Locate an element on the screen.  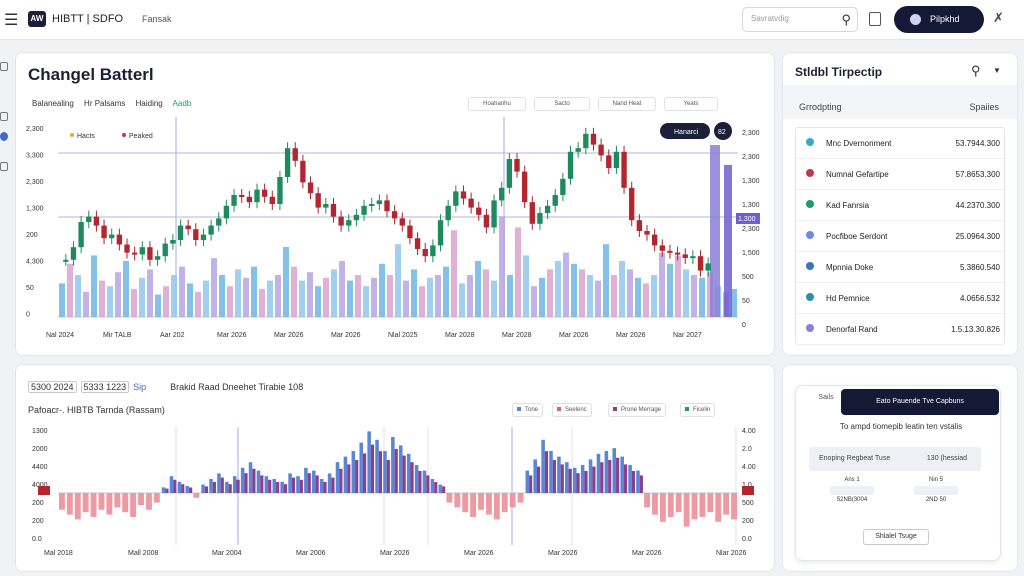
lower-legend-item: Seelenc is located at coordinates (572, 410).